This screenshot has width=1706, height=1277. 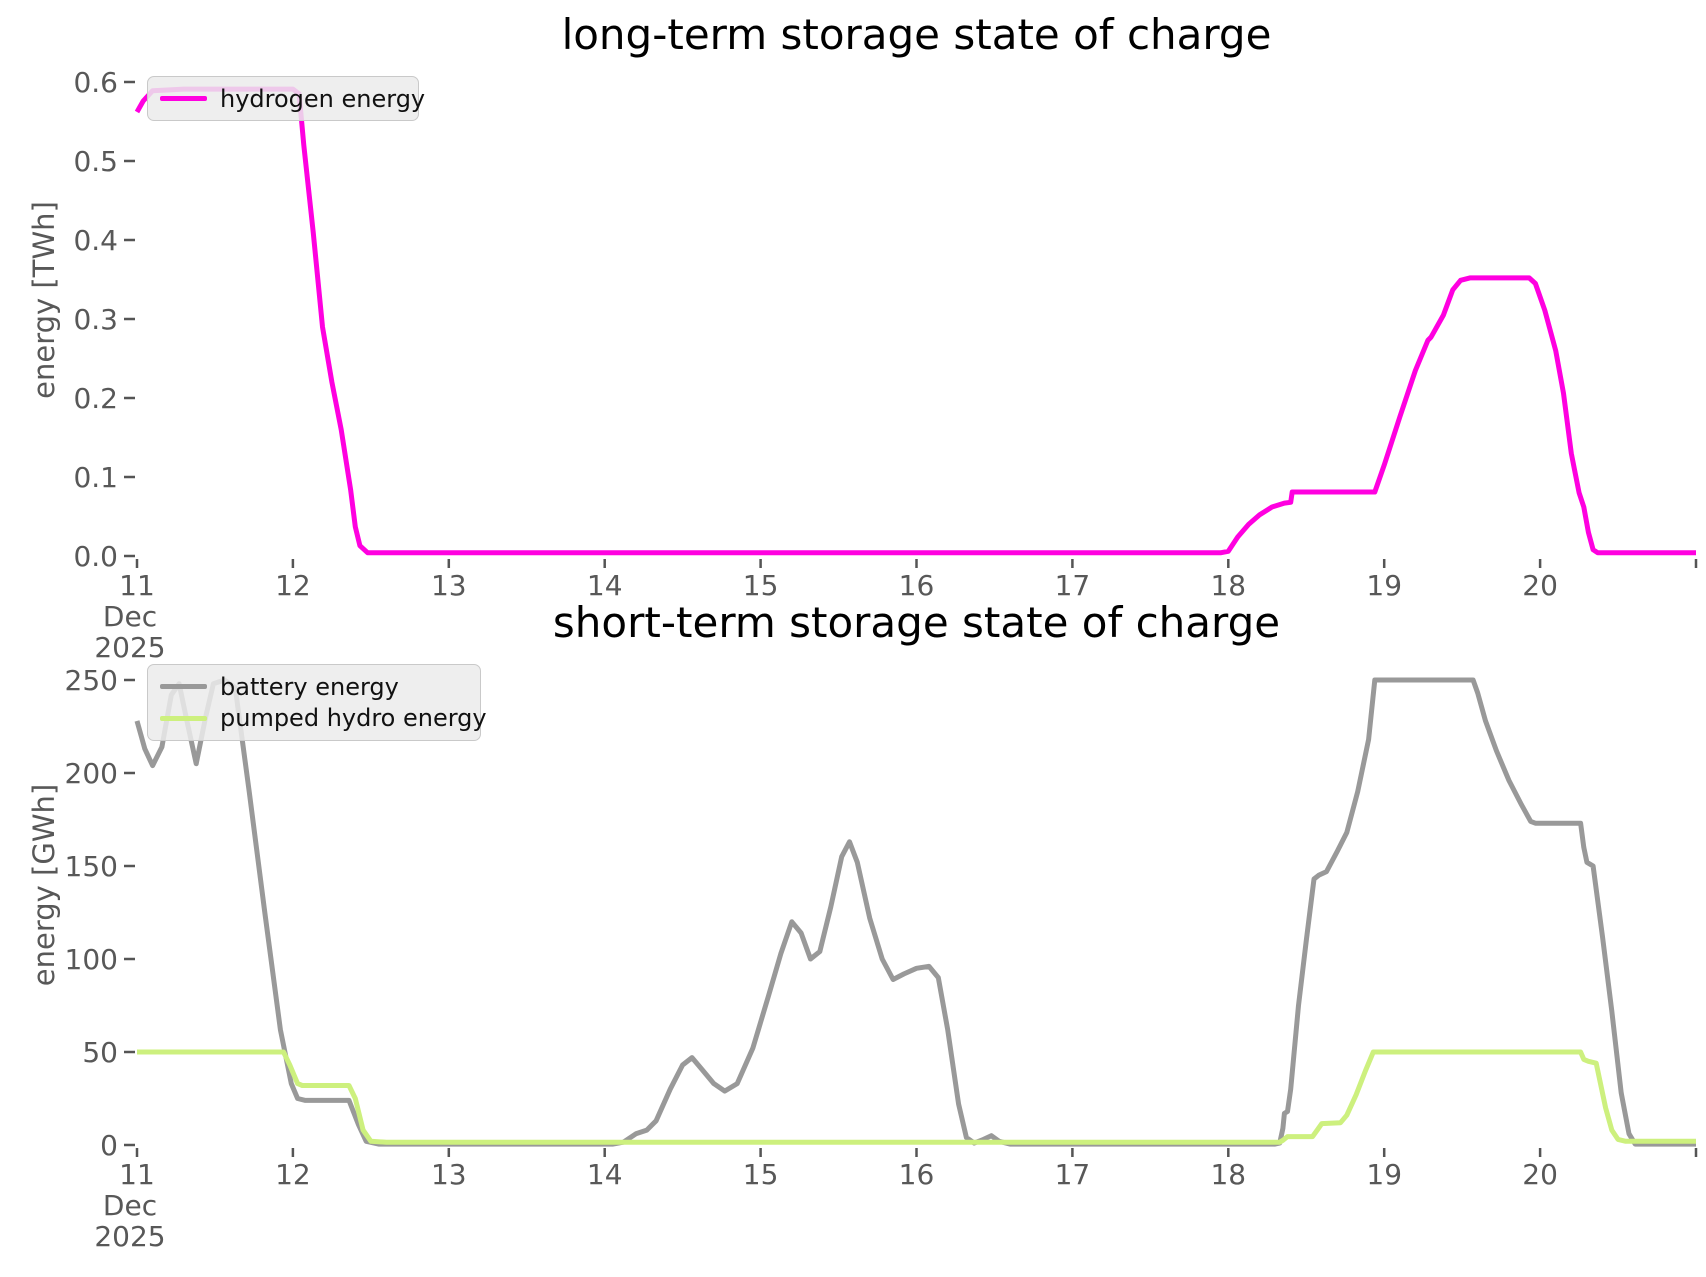 What do you see at coordinates (916, 1097) in the screenshot?
I see `pumped-hydro-energy-line` at bounding box center [916, 1097].